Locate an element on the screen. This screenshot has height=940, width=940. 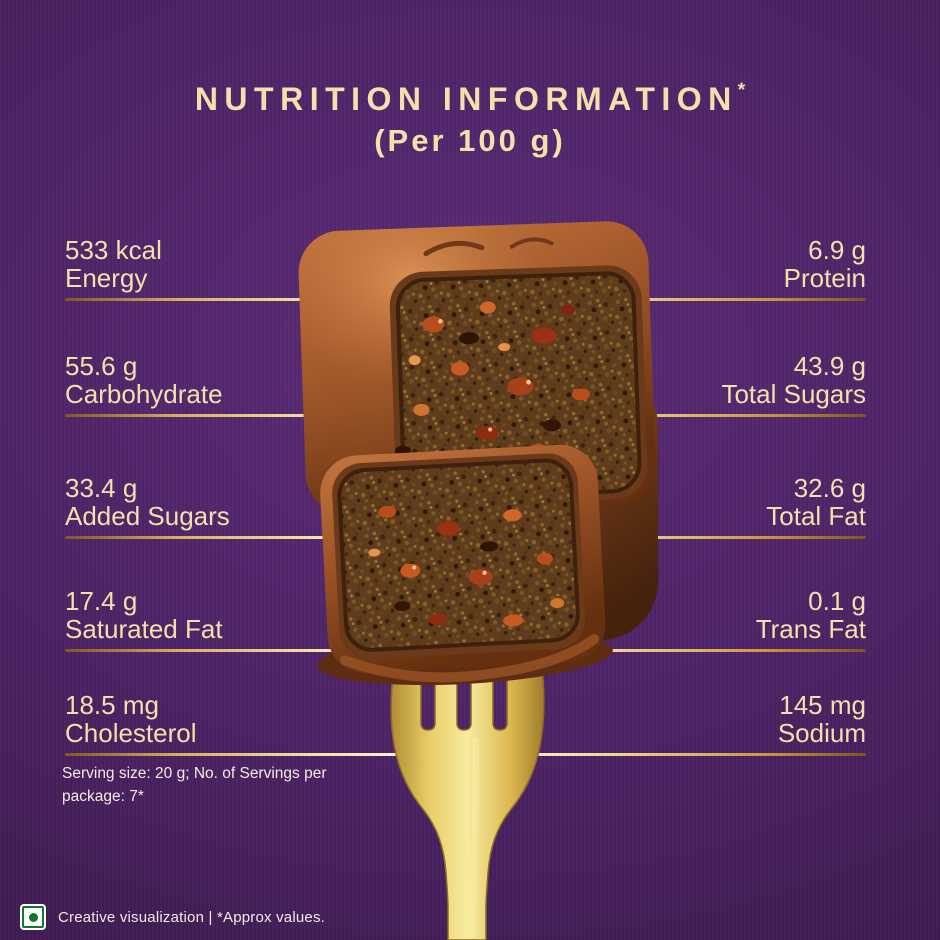
nutrient-label: Total Fat is located at coordinates (816, 516).